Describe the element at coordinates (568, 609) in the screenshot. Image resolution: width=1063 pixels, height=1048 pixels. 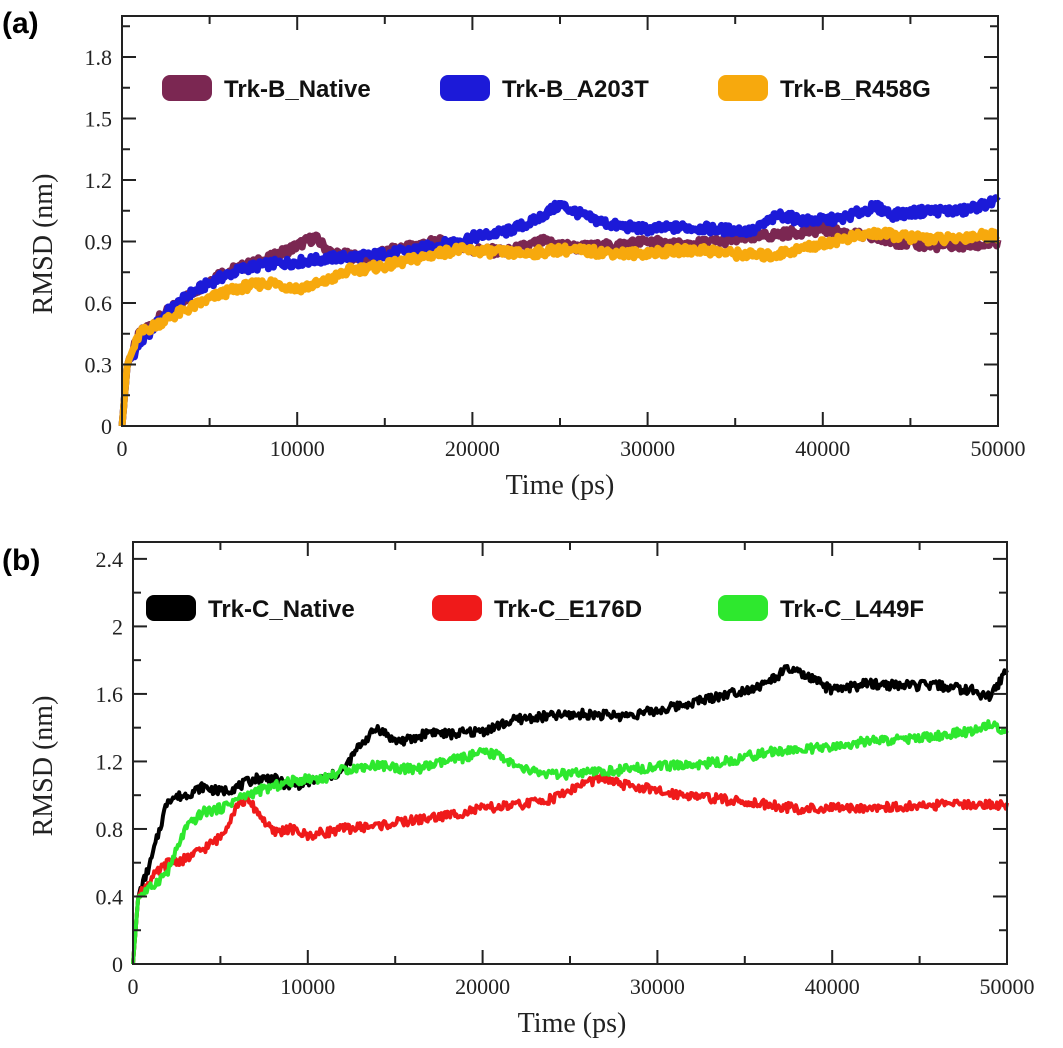
I see `panel-b-legend-label-2: Trk-C_E176D` at that location.